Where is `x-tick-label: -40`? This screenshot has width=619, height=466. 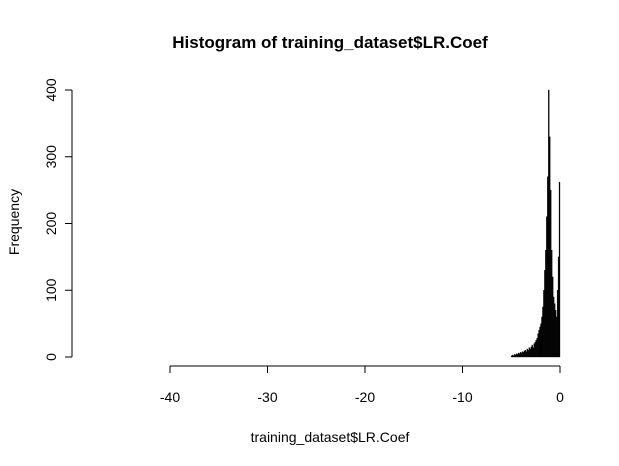
x-tick-label: -40 is located at coordinates (170, 397).